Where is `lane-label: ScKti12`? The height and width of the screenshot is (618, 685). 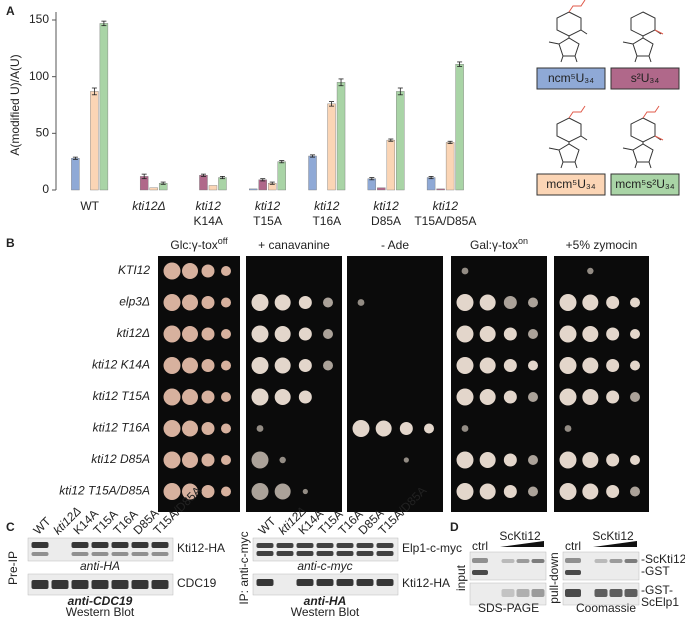
lane-label: ScKti12 is located at coordinates (613, 536).